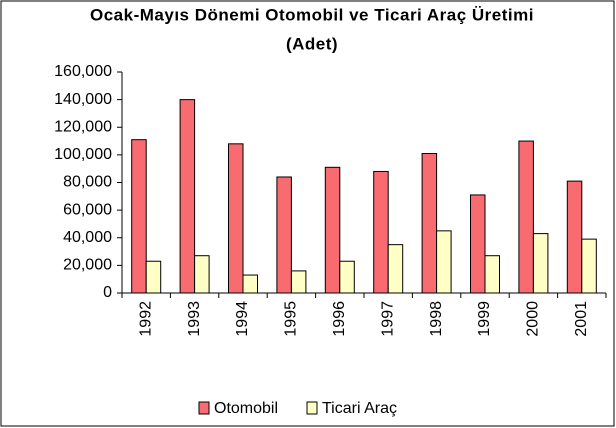 This screenshot has height=428, width=616. What do you see at coordinates (533, 319) in the screenshot?
I see `x-tick-label: 2000` at bounding box center [533, 319].